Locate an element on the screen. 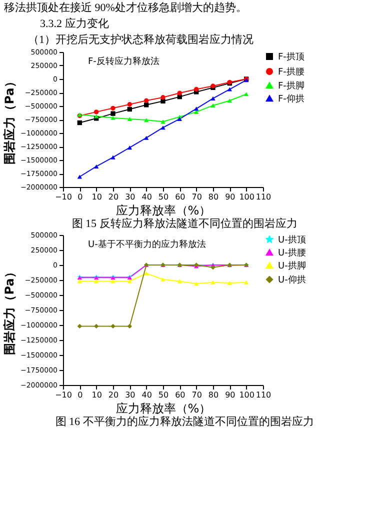 This screenshot has width=369, height=508. legend-label: F-仰拱 is located at coordinates (291, 99).